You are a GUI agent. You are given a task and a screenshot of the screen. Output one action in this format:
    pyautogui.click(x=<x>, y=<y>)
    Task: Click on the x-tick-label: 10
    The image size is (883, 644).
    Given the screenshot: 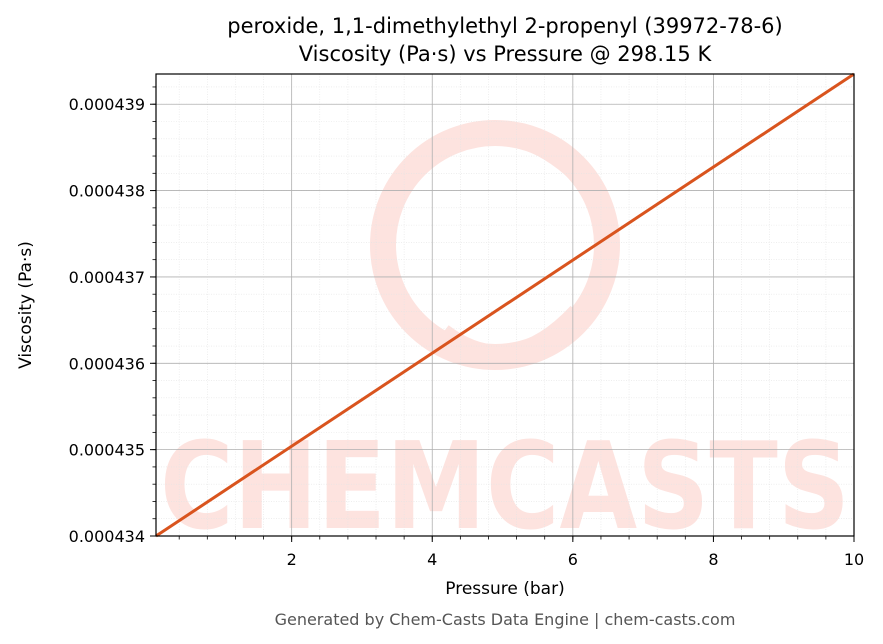 What is the action you would take?
    pyautogui.click(x=854, y=559)
    